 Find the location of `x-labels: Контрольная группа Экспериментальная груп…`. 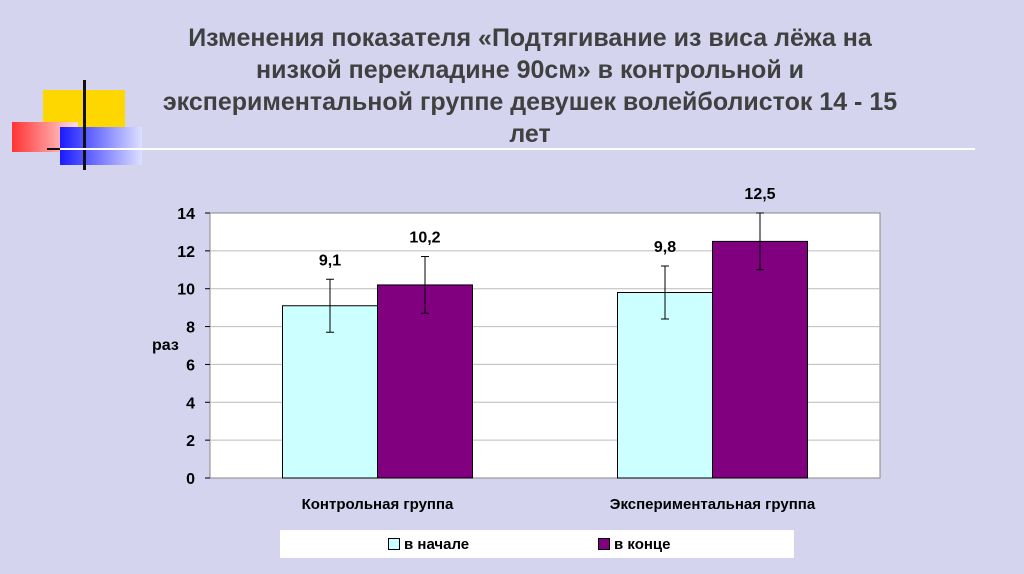

x-labels: Контрольная группа Экспериментальная груп… is located at coordinates (559, 504).